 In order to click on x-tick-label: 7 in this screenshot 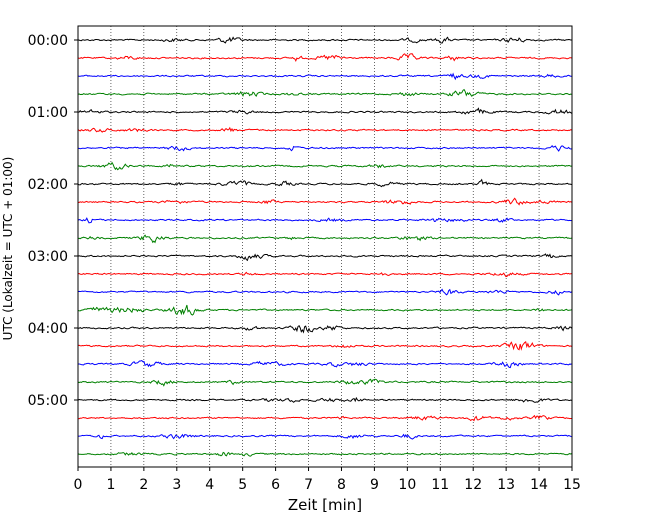, I will do `click(308, 485)`.